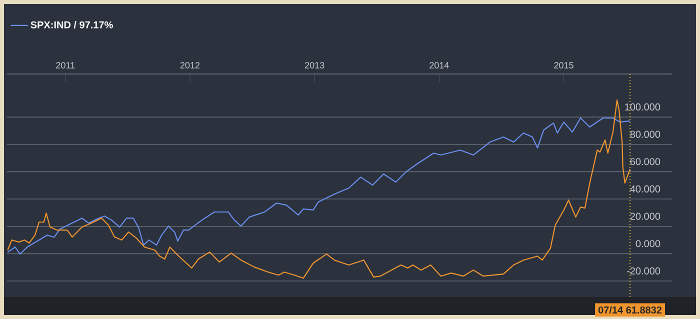 This screenshot has height=319, width=700. What do you see at coordinates (648, 244) in the screenshot?
I see `y-tick-label: 0.000` at bounding box center [648, 244].